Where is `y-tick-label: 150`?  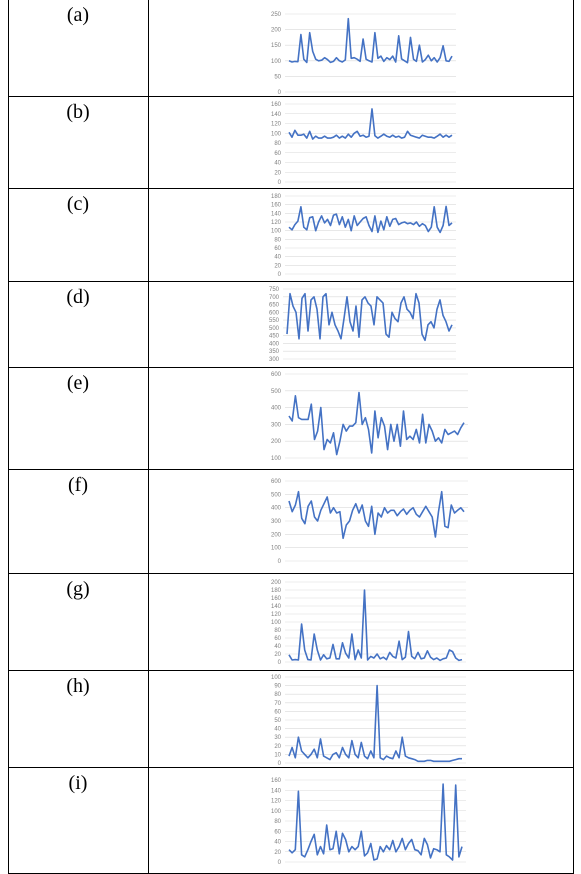 y-tick-label: 150 is located at coordinates (276, 46).